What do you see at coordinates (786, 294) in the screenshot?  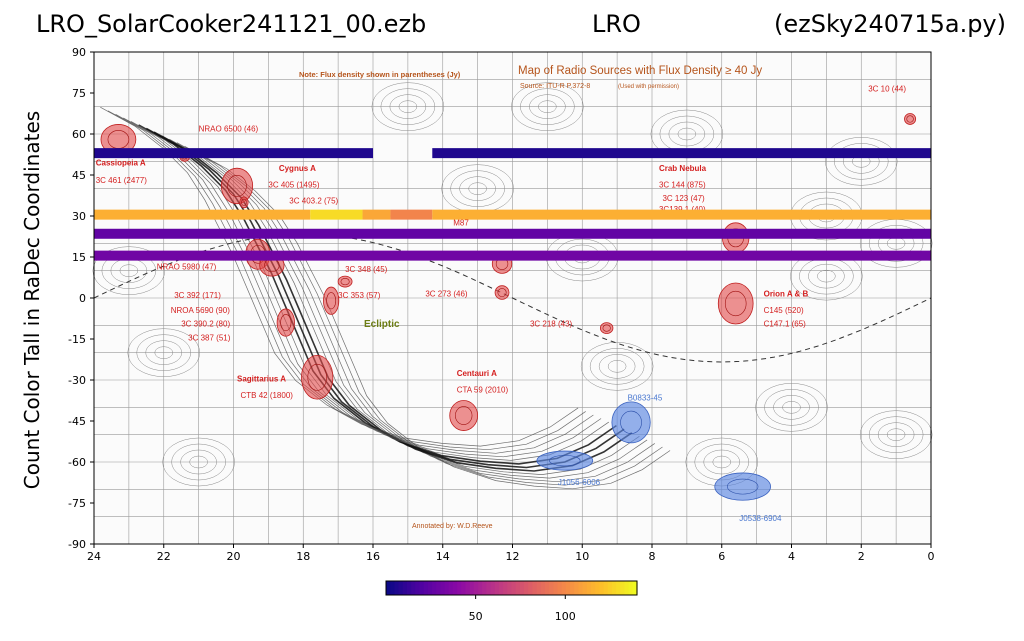 I see `source-label: Orion A & B` at bounding box center [786, 294].